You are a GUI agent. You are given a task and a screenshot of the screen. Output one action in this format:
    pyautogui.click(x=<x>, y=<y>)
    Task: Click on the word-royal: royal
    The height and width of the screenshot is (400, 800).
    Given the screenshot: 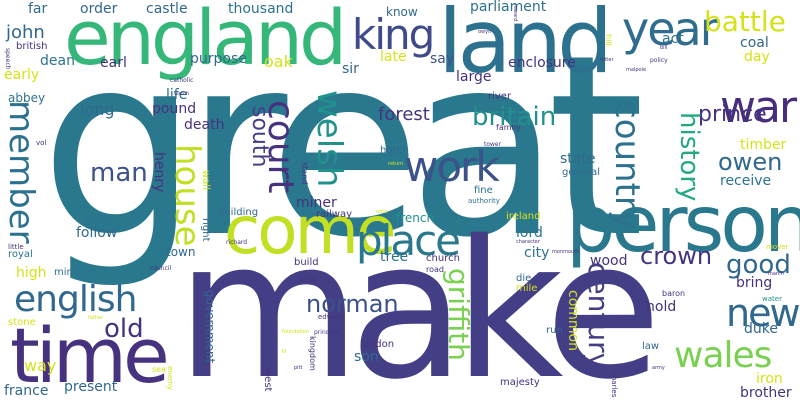 What is the action you would take?
    pyautogui.click(x=20, y=254)
    